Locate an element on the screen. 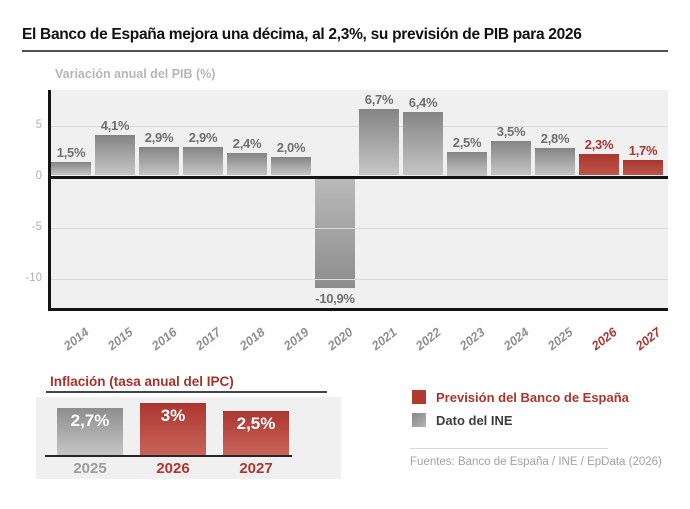  gdp-bar-2021 is located at coordinates (379, 142).